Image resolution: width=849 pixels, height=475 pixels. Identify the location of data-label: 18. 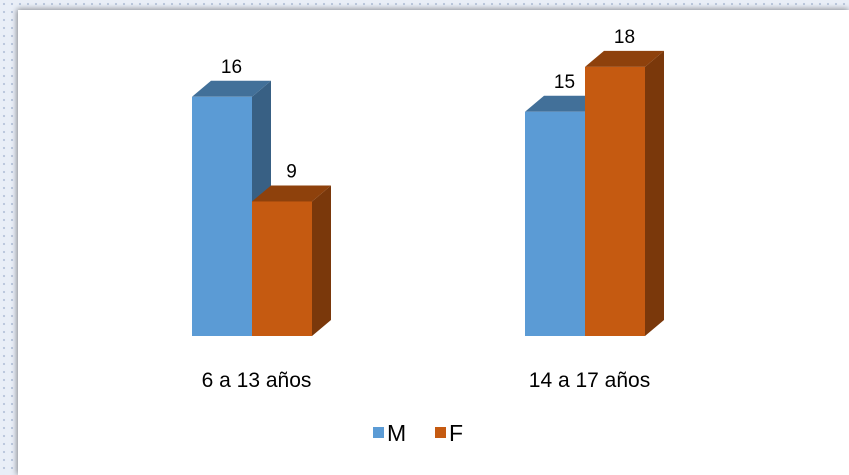
(624, 37).